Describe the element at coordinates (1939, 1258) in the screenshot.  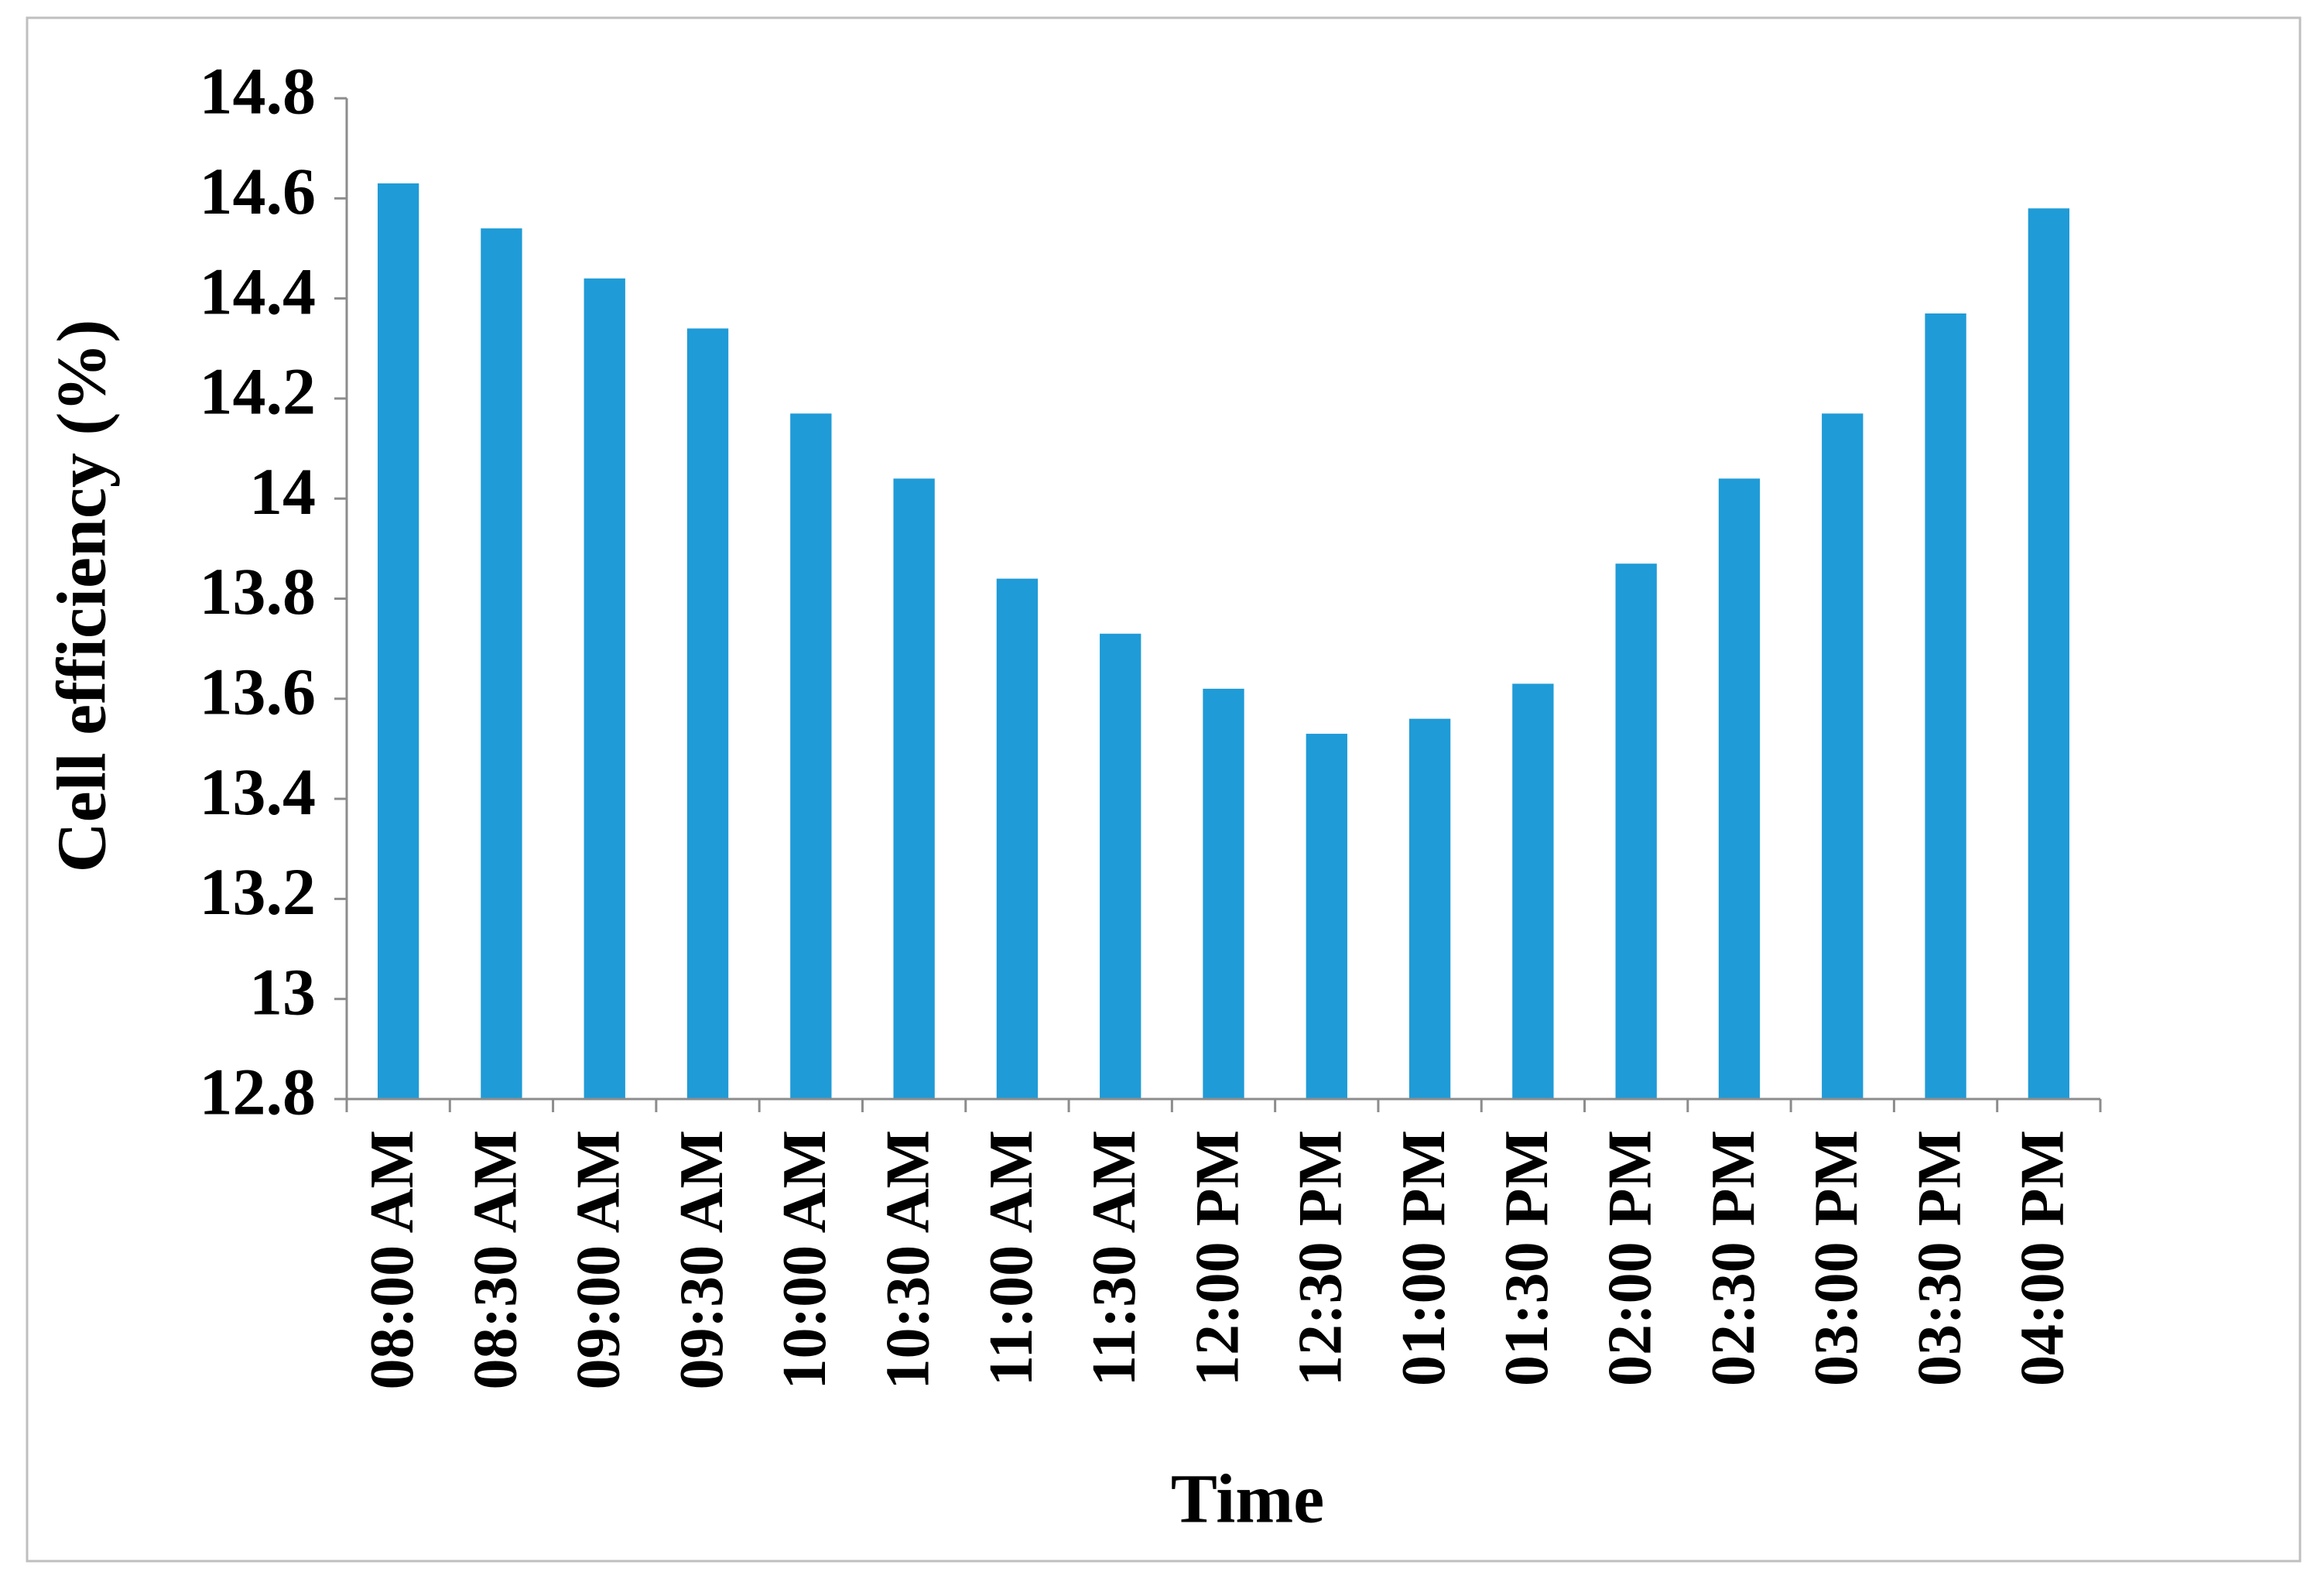
I see `x-tick-label: 03:30 PM` at that location.